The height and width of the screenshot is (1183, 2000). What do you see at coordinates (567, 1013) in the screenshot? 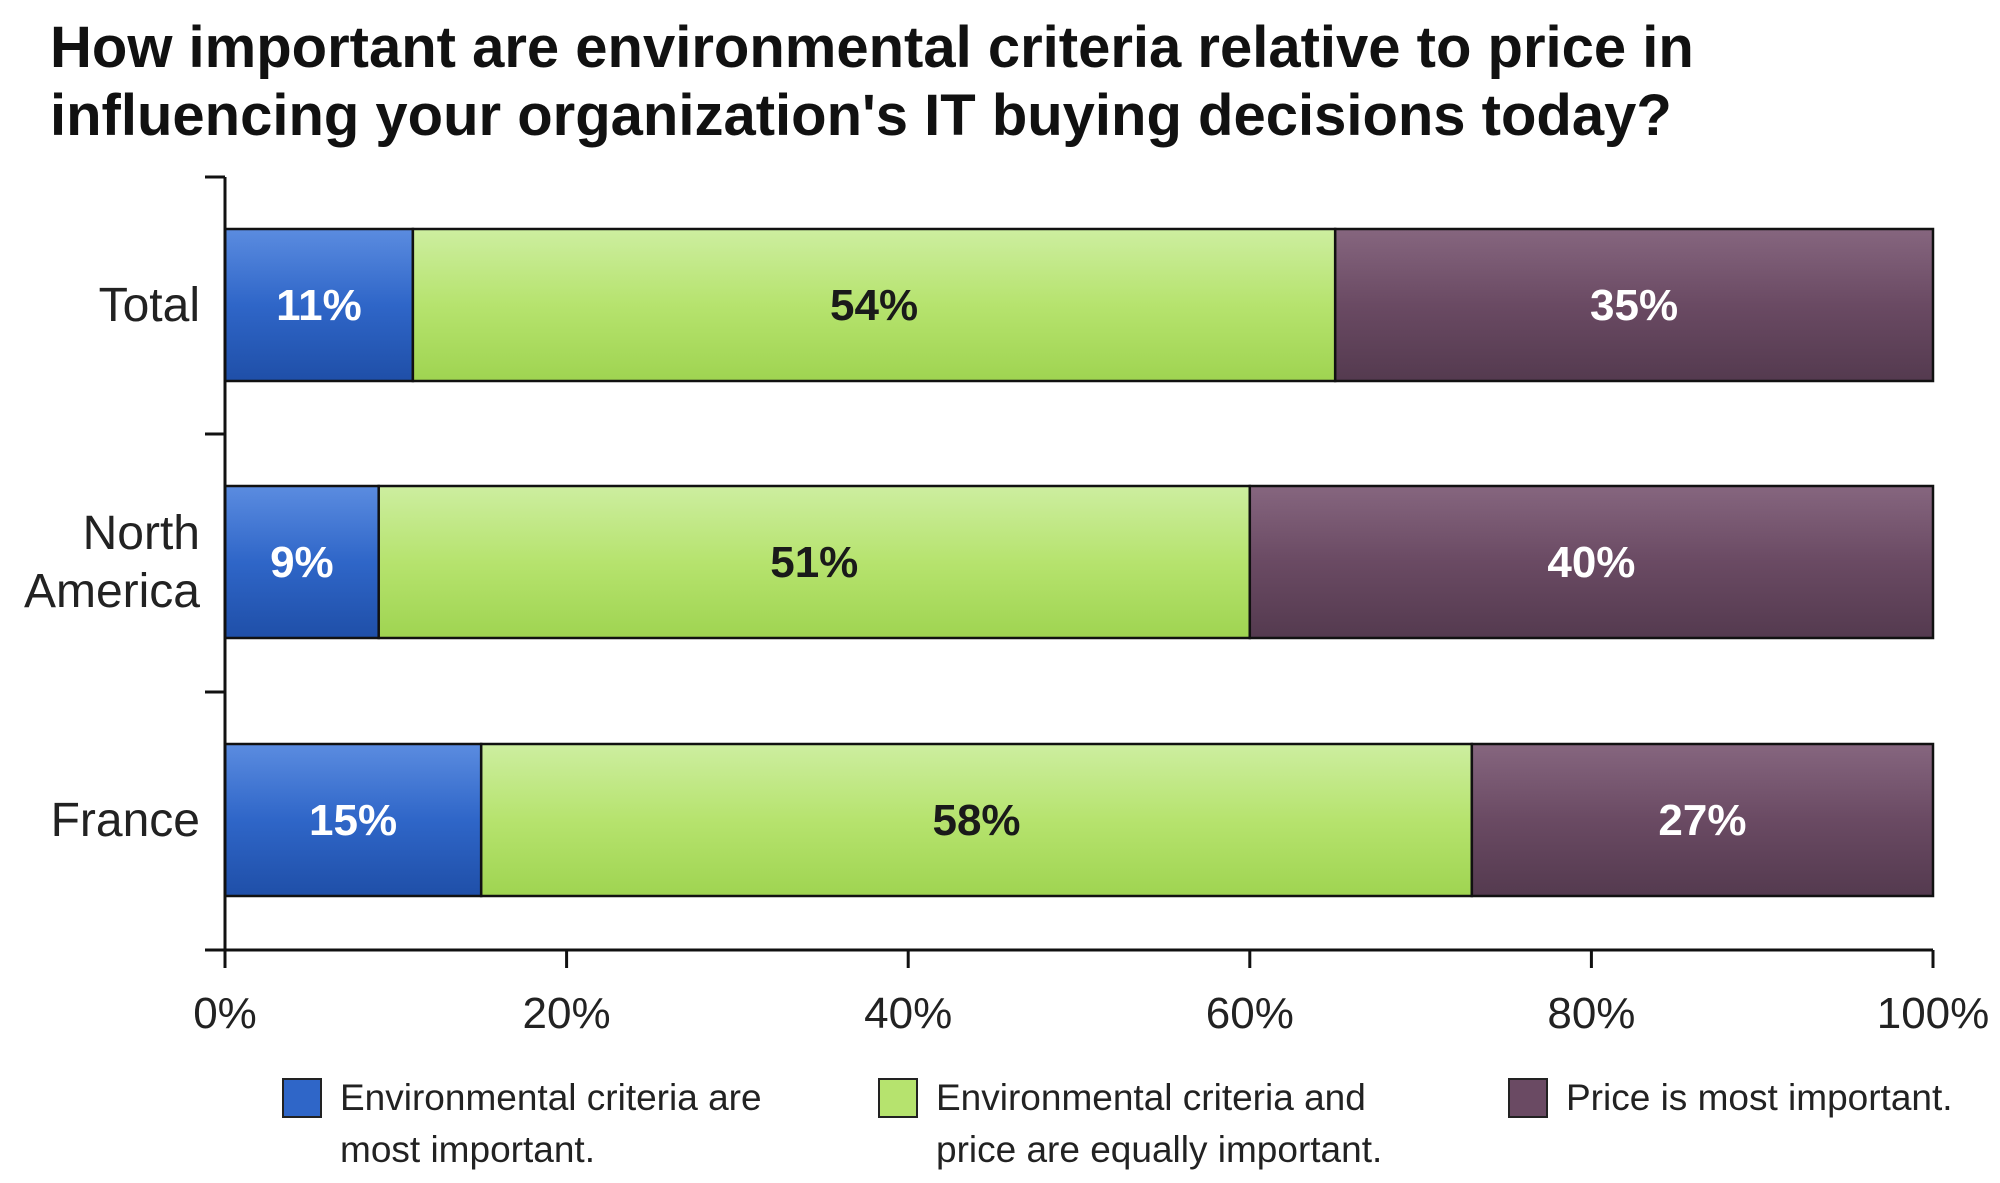
I see `x-tick-label: 20%` at bounding box center [567, 1013].